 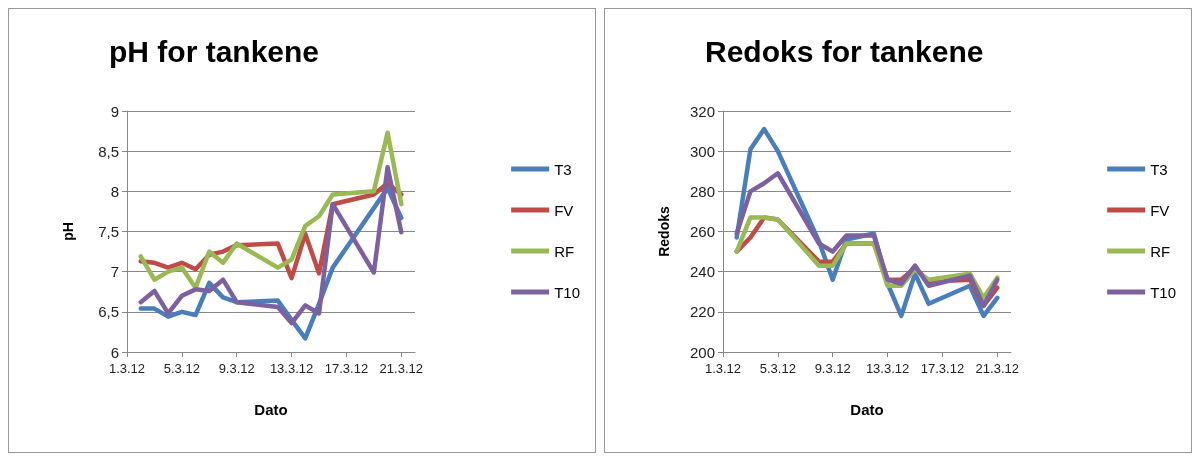 I want to click on y-tick-label: 280, so click(x=702, y=191).